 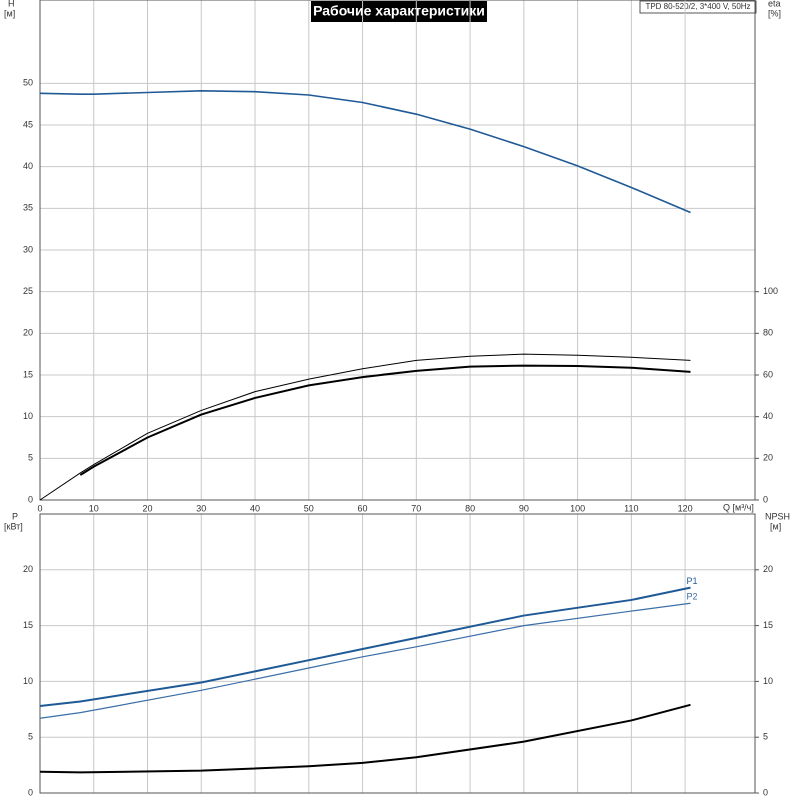 I want to click on x-label: Q [м³/ч], so click(x=738, y=507).